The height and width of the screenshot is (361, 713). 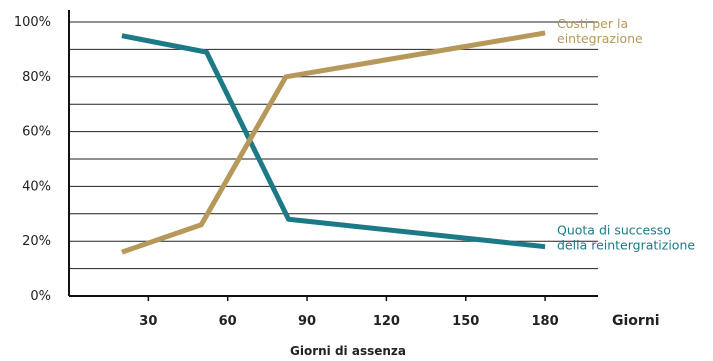 What do you see at coordinates (636, 321) in the screenshot?
I see `x-unit-label: Giorni` at bounding box center [636, 321].